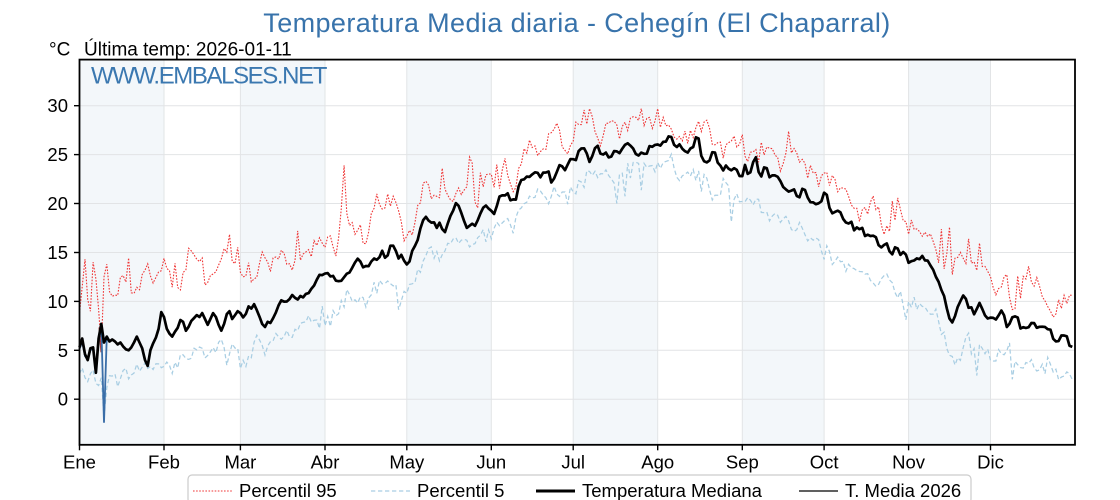 The height and width of the screenshot is (500, 1120). I want to click on svg-text: Jul, so click(573, 462).